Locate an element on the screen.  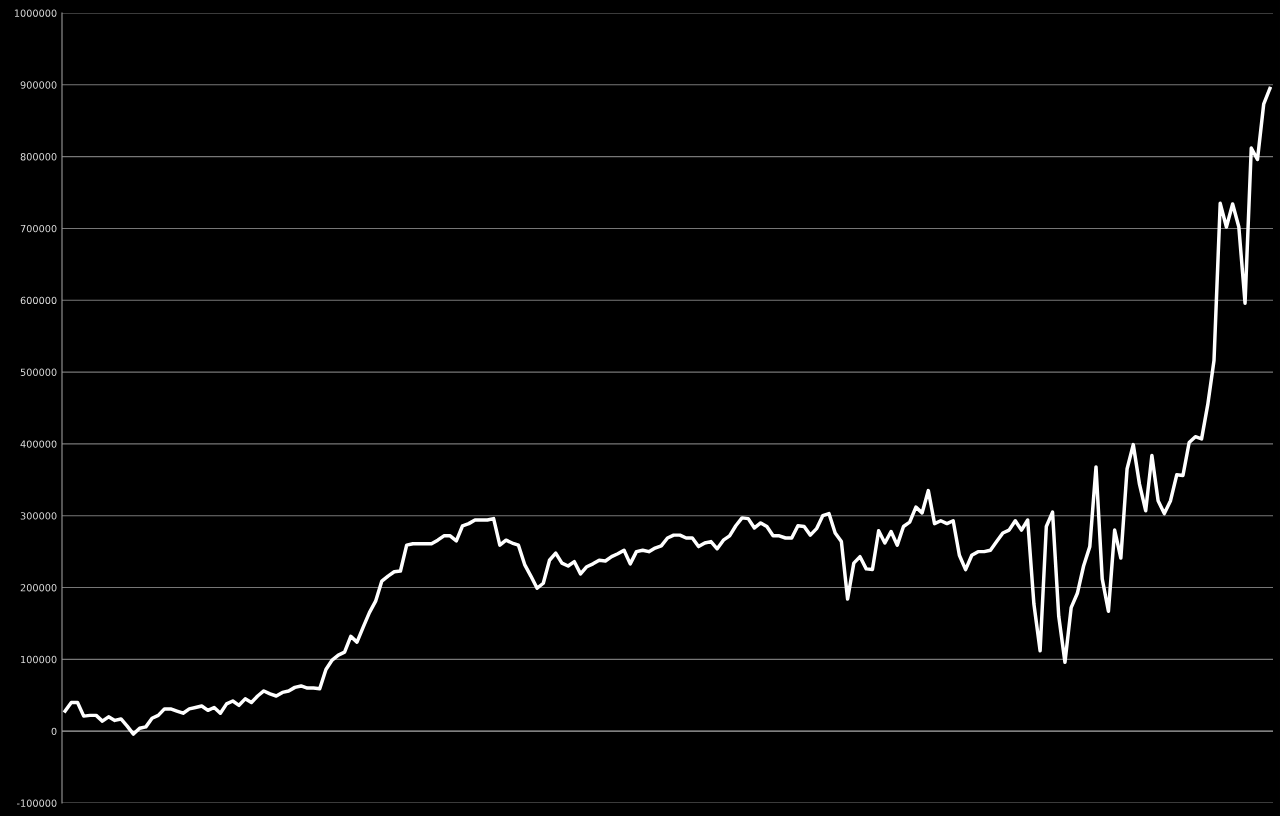
y-tick-label: 1000000 is located at coordinates (35, 13).